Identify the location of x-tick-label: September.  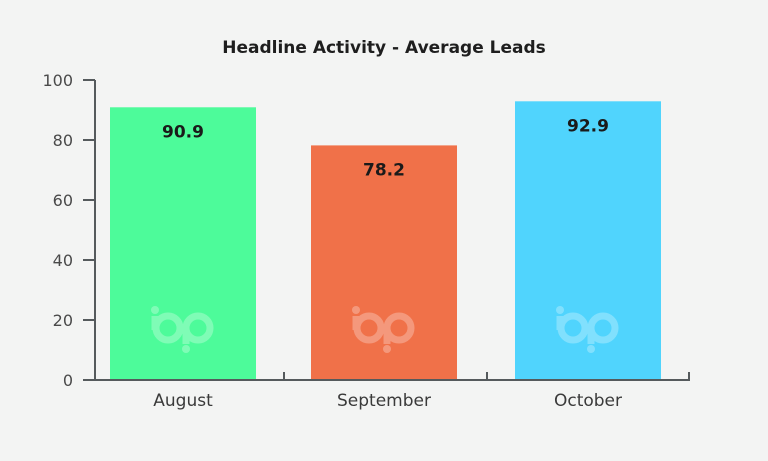
(384, 401).